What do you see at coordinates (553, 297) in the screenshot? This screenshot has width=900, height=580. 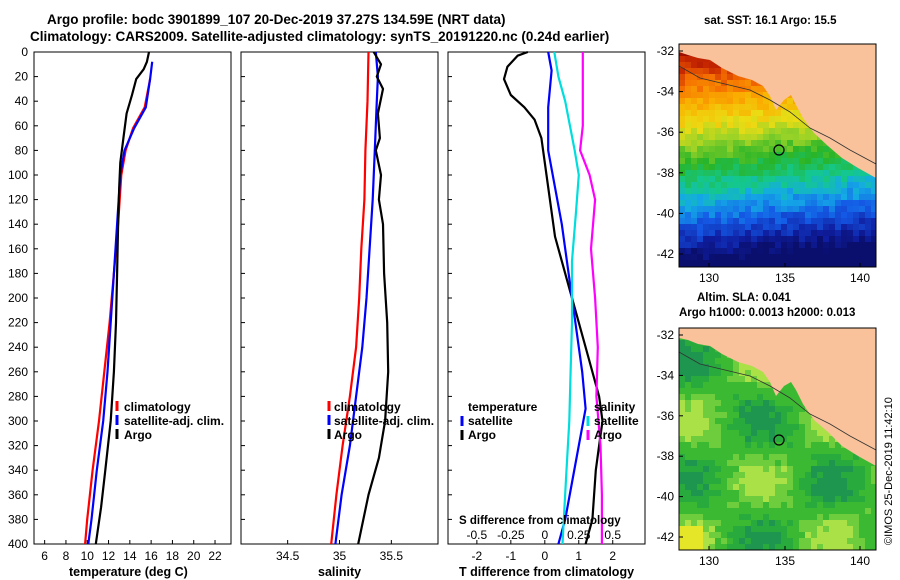 I see `series-line-t-argo` at bounding box center [553, 297].